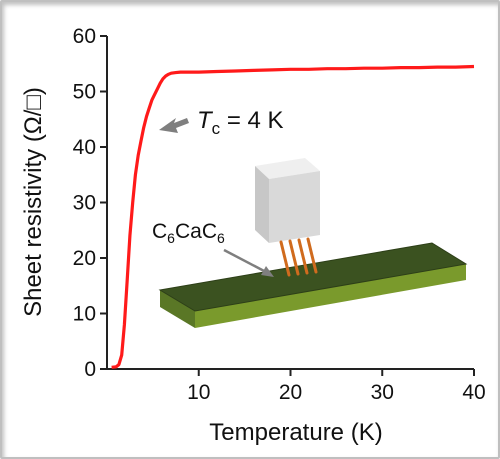 The image size is (500, 459). What do you see at coordinates (298, 257) in the screenshot?
I see `probe-needles` at bounding box center [298, 257].